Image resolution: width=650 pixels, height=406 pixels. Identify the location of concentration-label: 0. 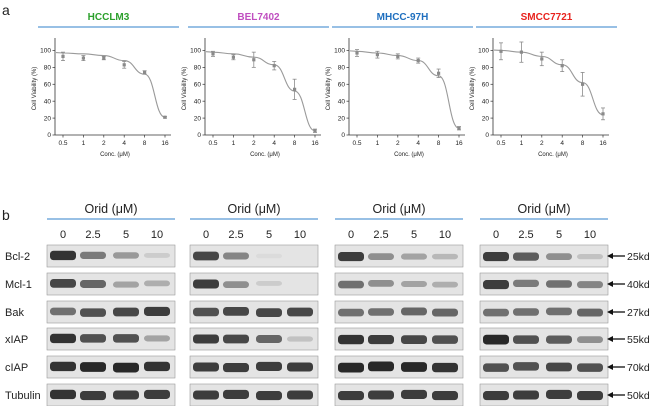
(496, 235).